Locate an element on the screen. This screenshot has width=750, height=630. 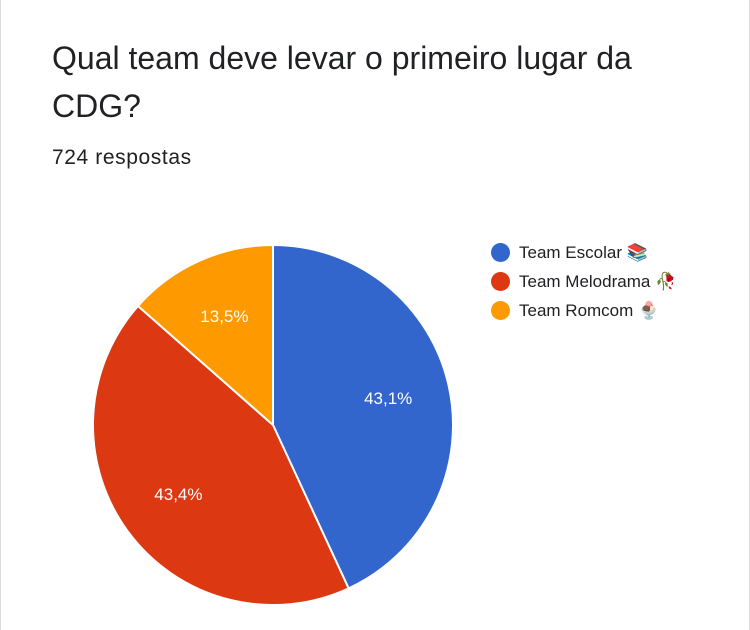
legend-item-romcom: Team Romcom 🍨 is located at coordinates (585, 311).